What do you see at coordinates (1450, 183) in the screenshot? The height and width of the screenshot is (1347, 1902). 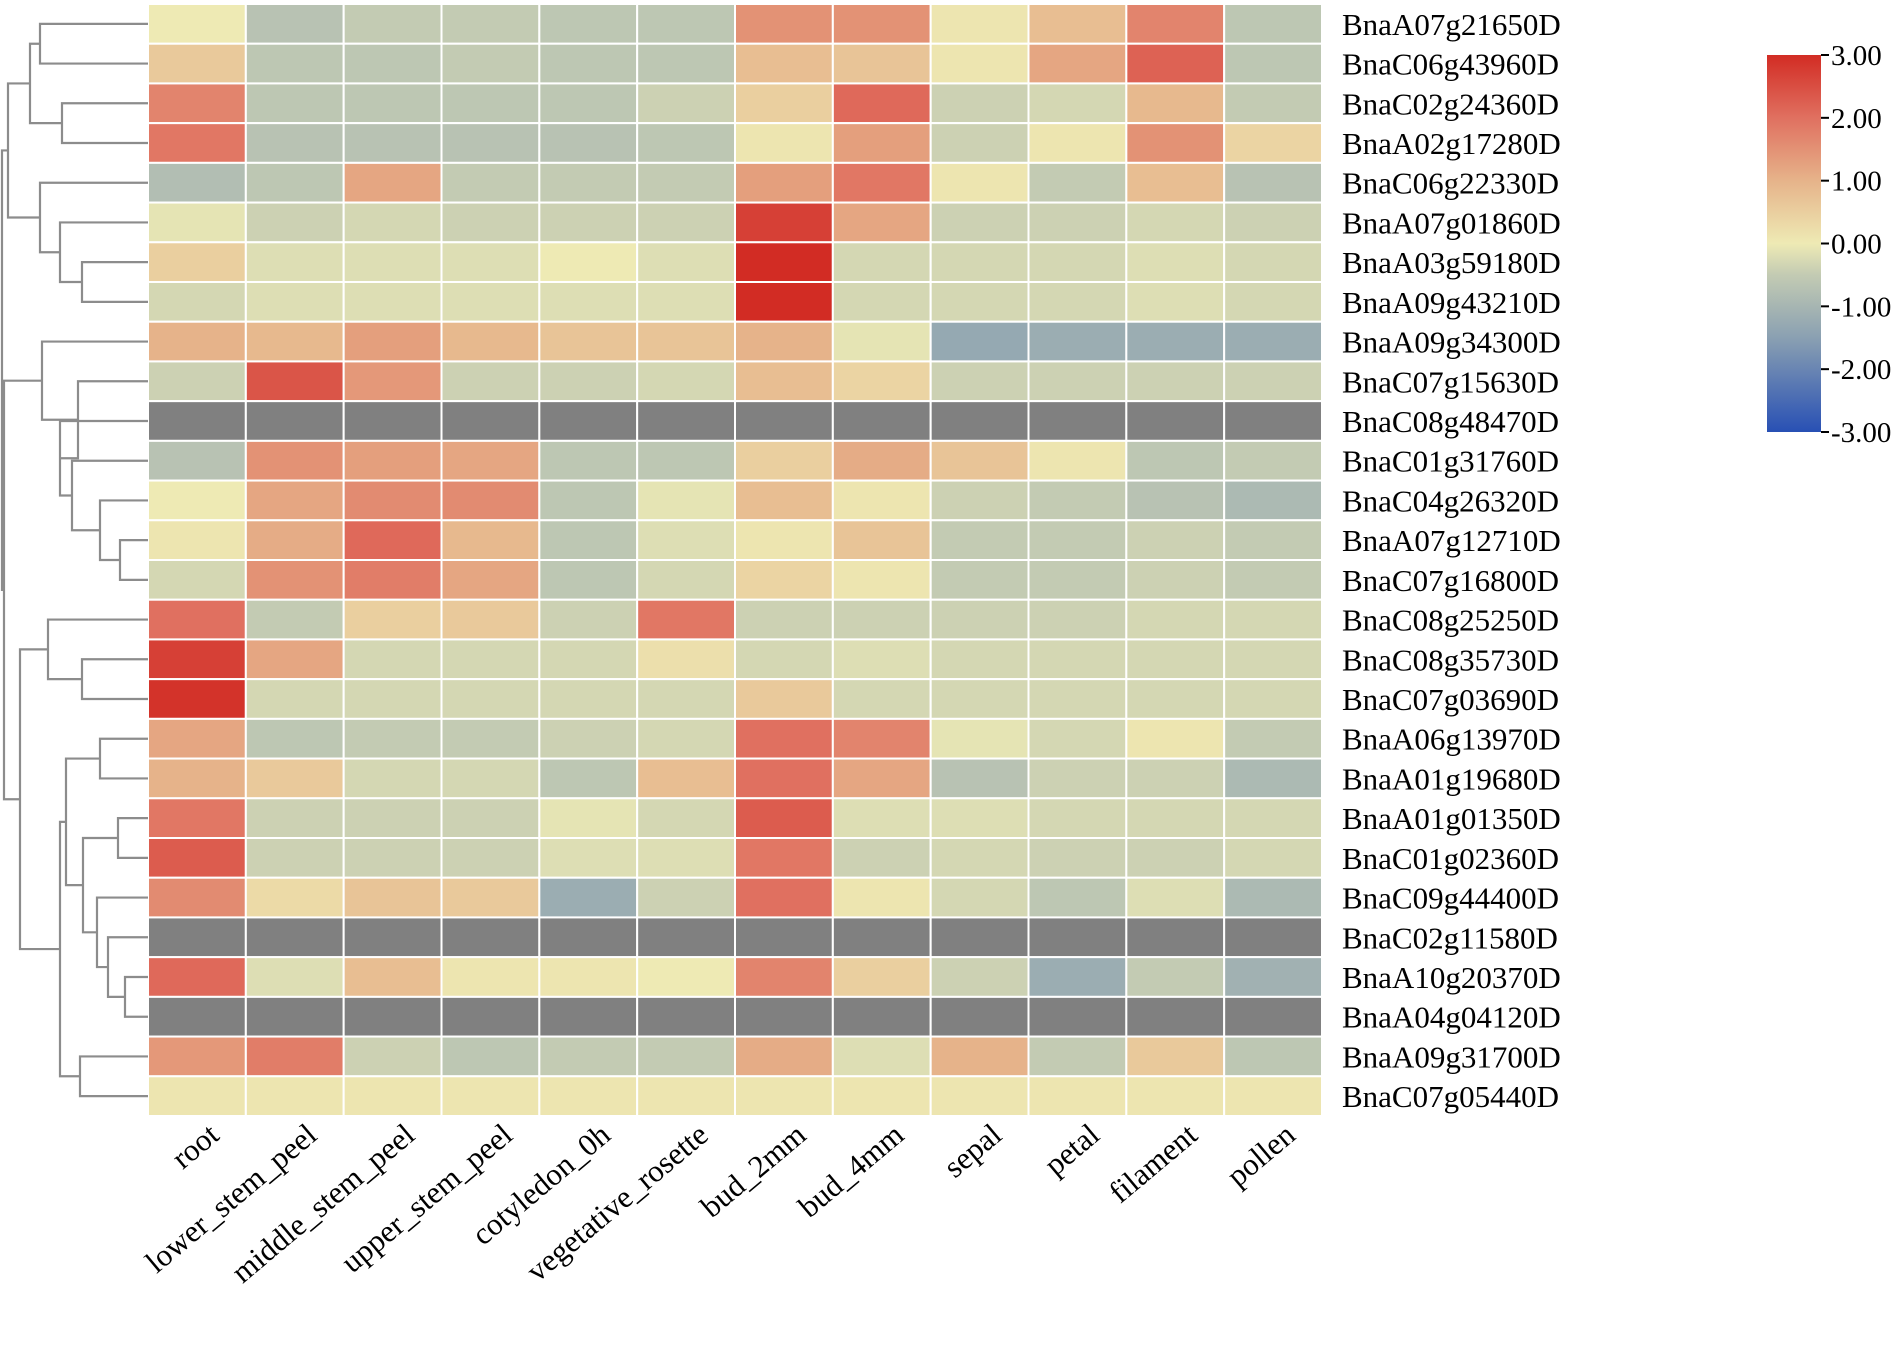 I see `gene-label: BnaC06g22330D` at bounding box center [1450, 183].